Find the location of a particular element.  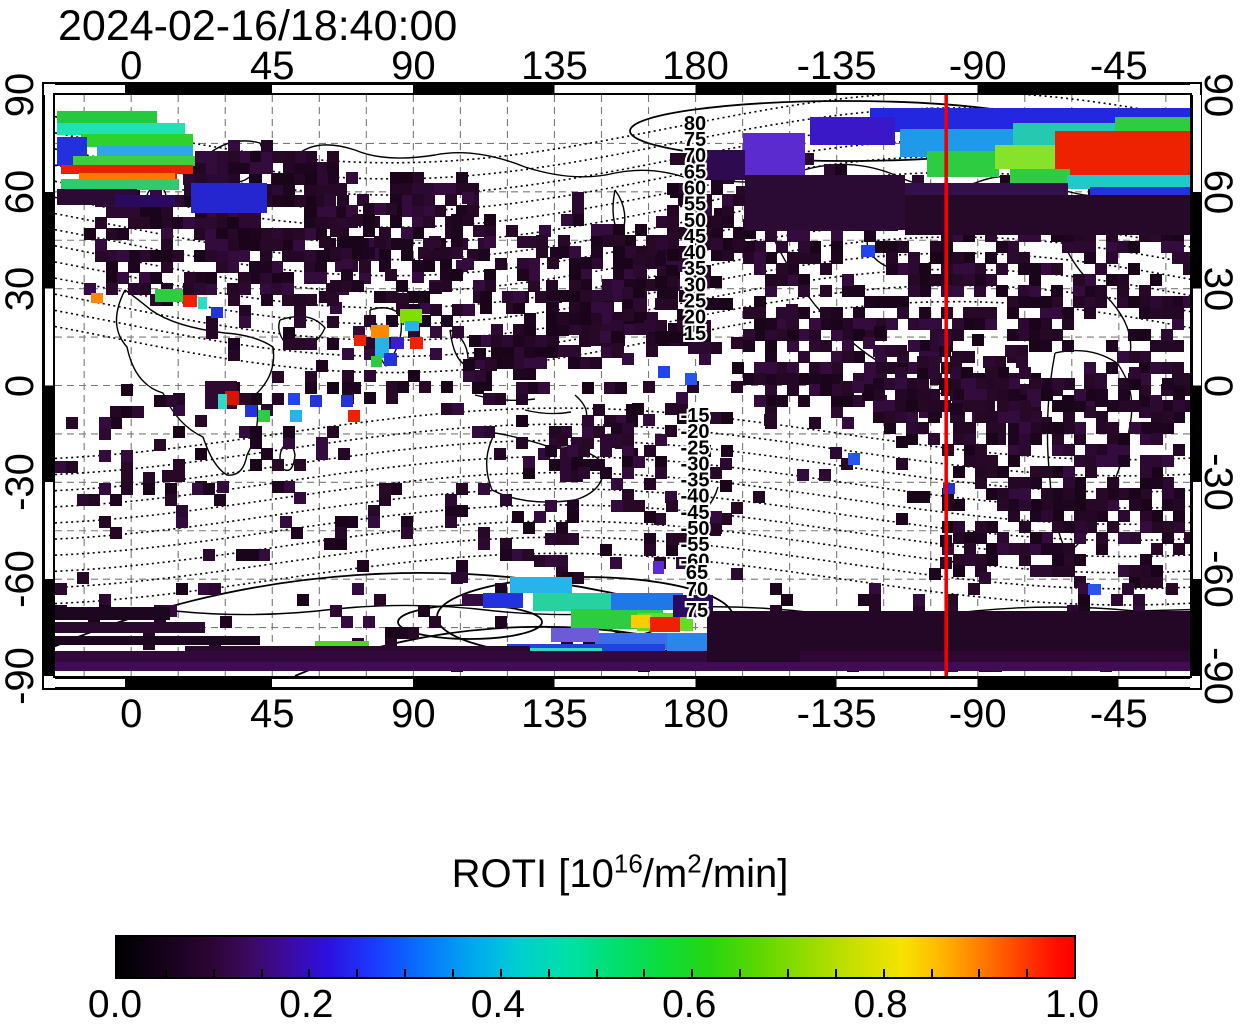

colorbar is located at coordinates (595, 957).